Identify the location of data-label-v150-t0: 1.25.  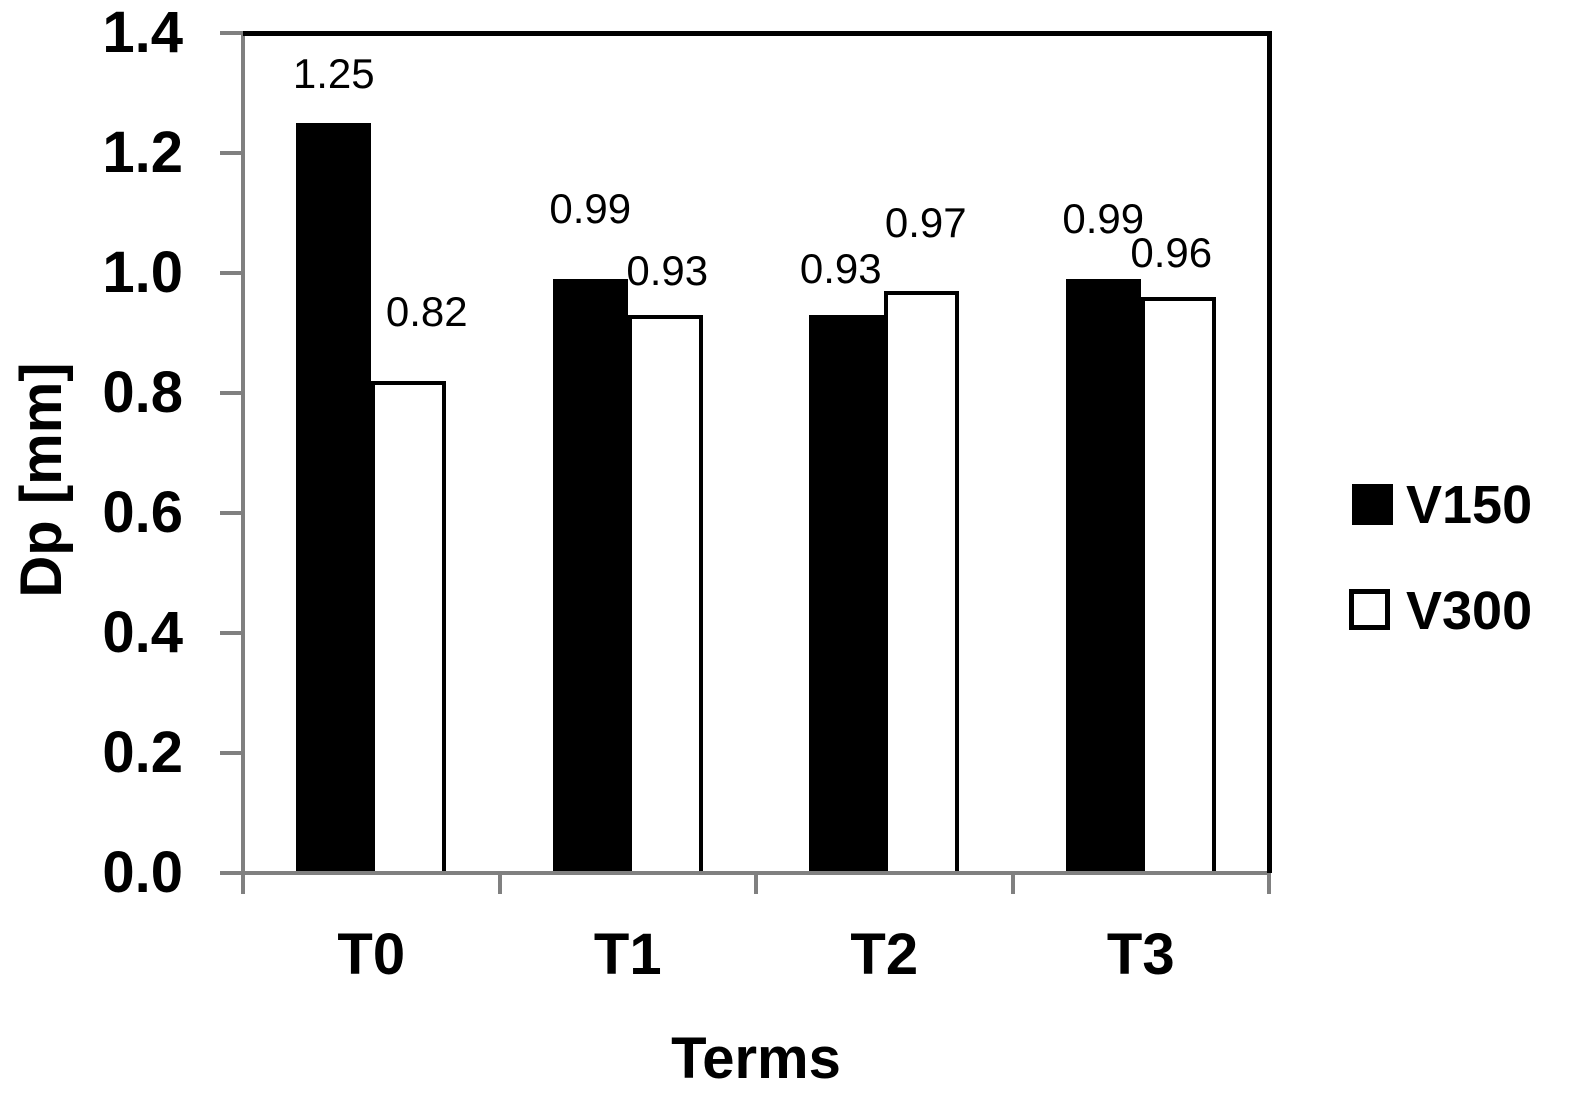
(333, 73).